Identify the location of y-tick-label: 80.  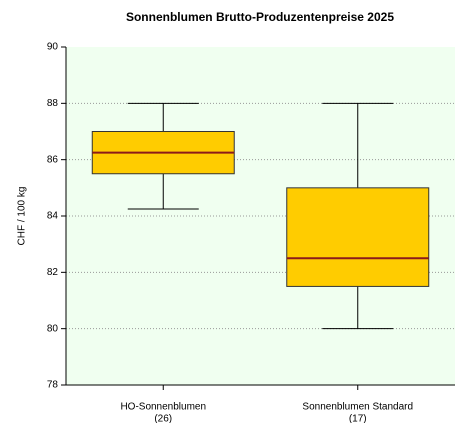
(53, 328).